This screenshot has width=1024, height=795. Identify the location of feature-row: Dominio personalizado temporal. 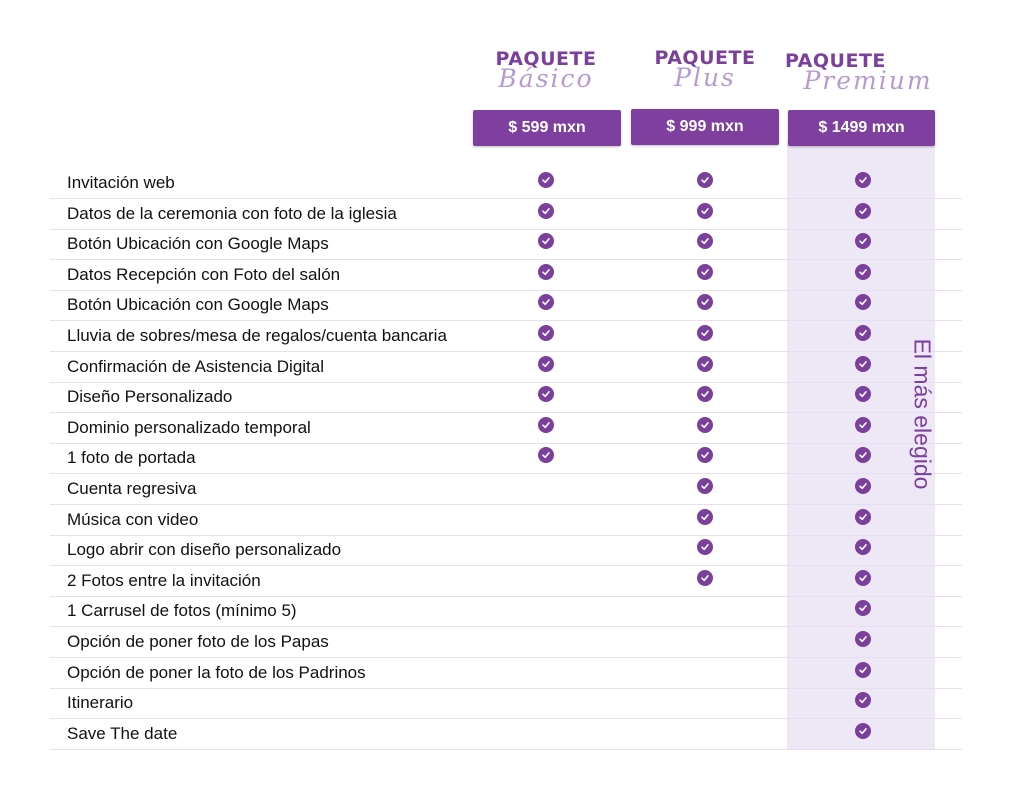
(506, 428).